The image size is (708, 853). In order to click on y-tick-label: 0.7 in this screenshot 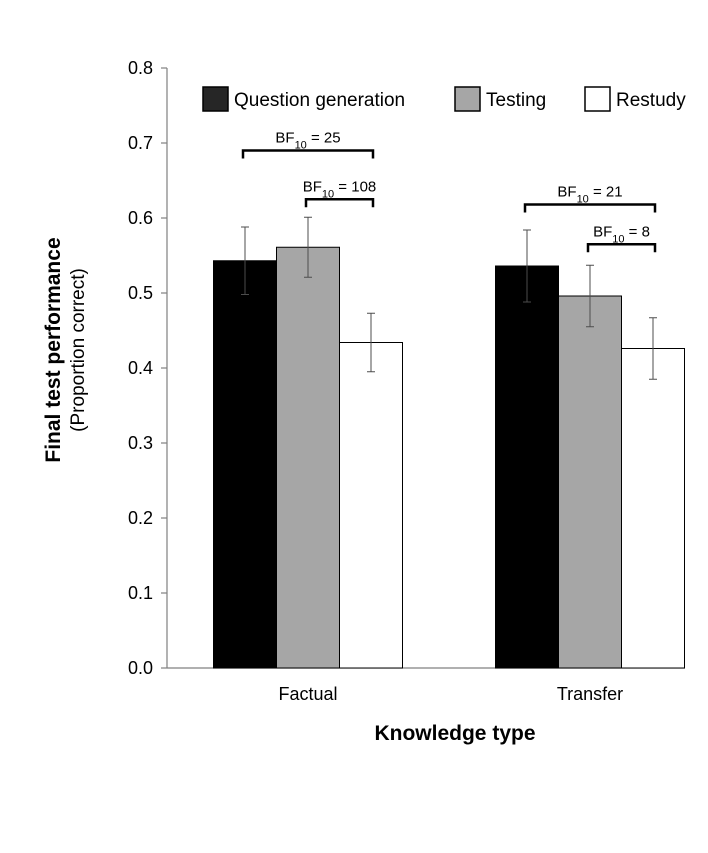, I will do `click(140, 143)`.